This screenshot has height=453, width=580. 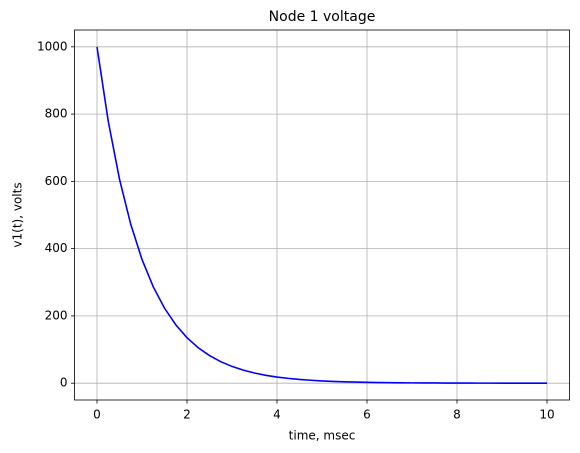 What do you see at coordinates (457, 415) in the screenshot?
I see `x-tick-label: 8` at bounding box center [457, 415].